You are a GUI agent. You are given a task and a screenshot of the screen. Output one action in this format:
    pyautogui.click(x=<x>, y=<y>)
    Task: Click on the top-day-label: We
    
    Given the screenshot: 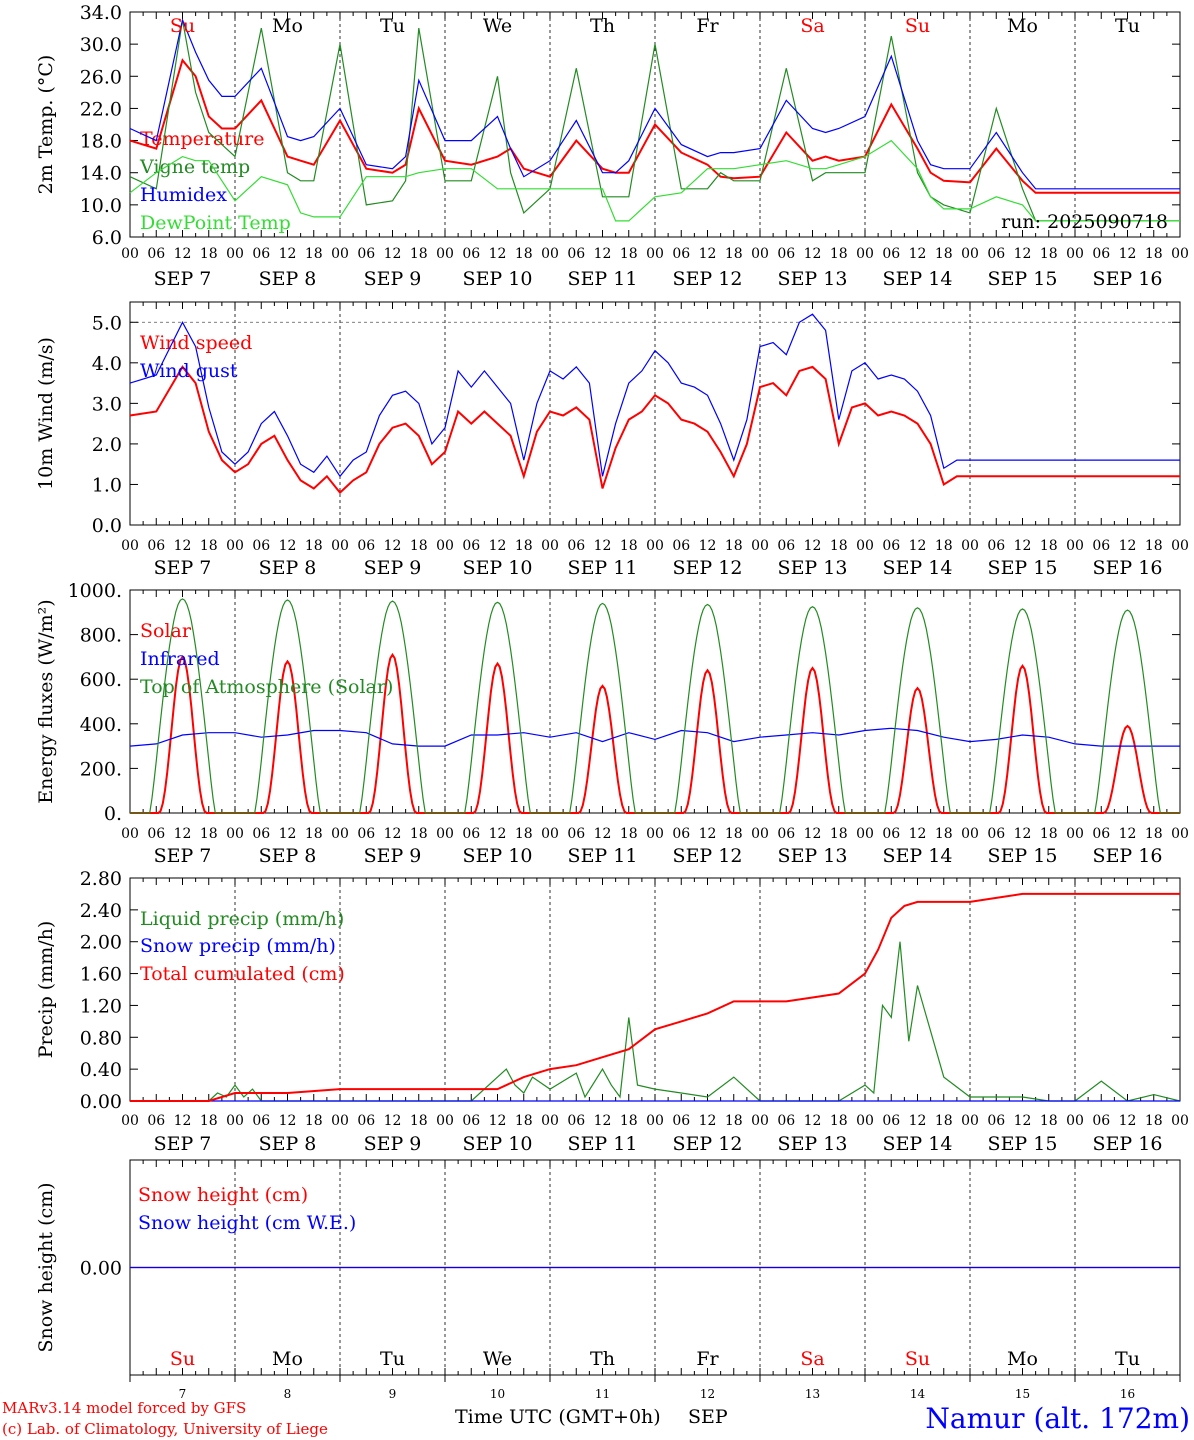 What is the action you would take?
    pyautogui.click(x=497, y=26)
    